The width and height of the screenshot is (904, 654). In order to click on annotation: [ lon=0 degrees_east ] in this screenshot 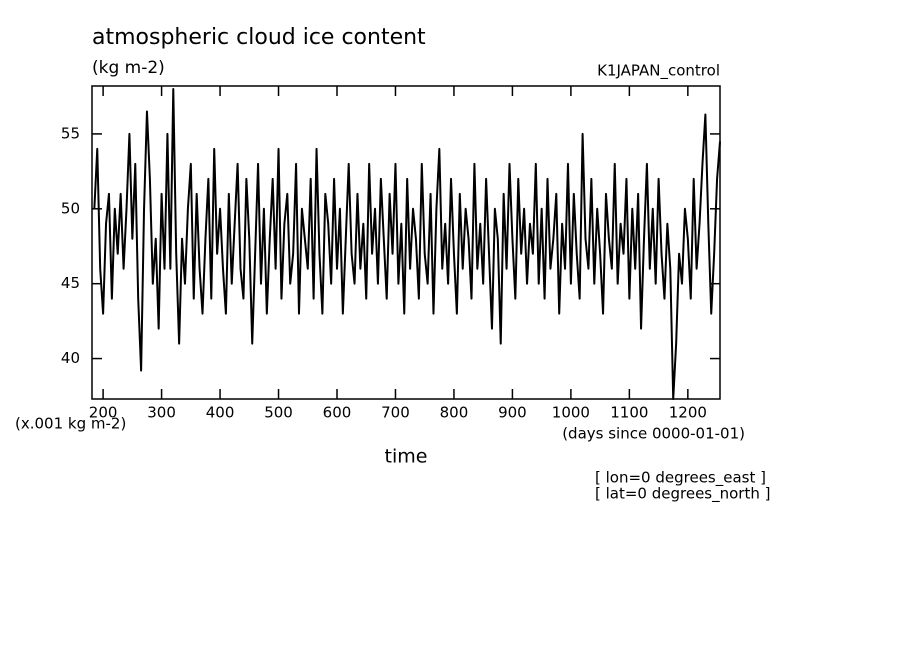, I will do `click(680, 478)`.